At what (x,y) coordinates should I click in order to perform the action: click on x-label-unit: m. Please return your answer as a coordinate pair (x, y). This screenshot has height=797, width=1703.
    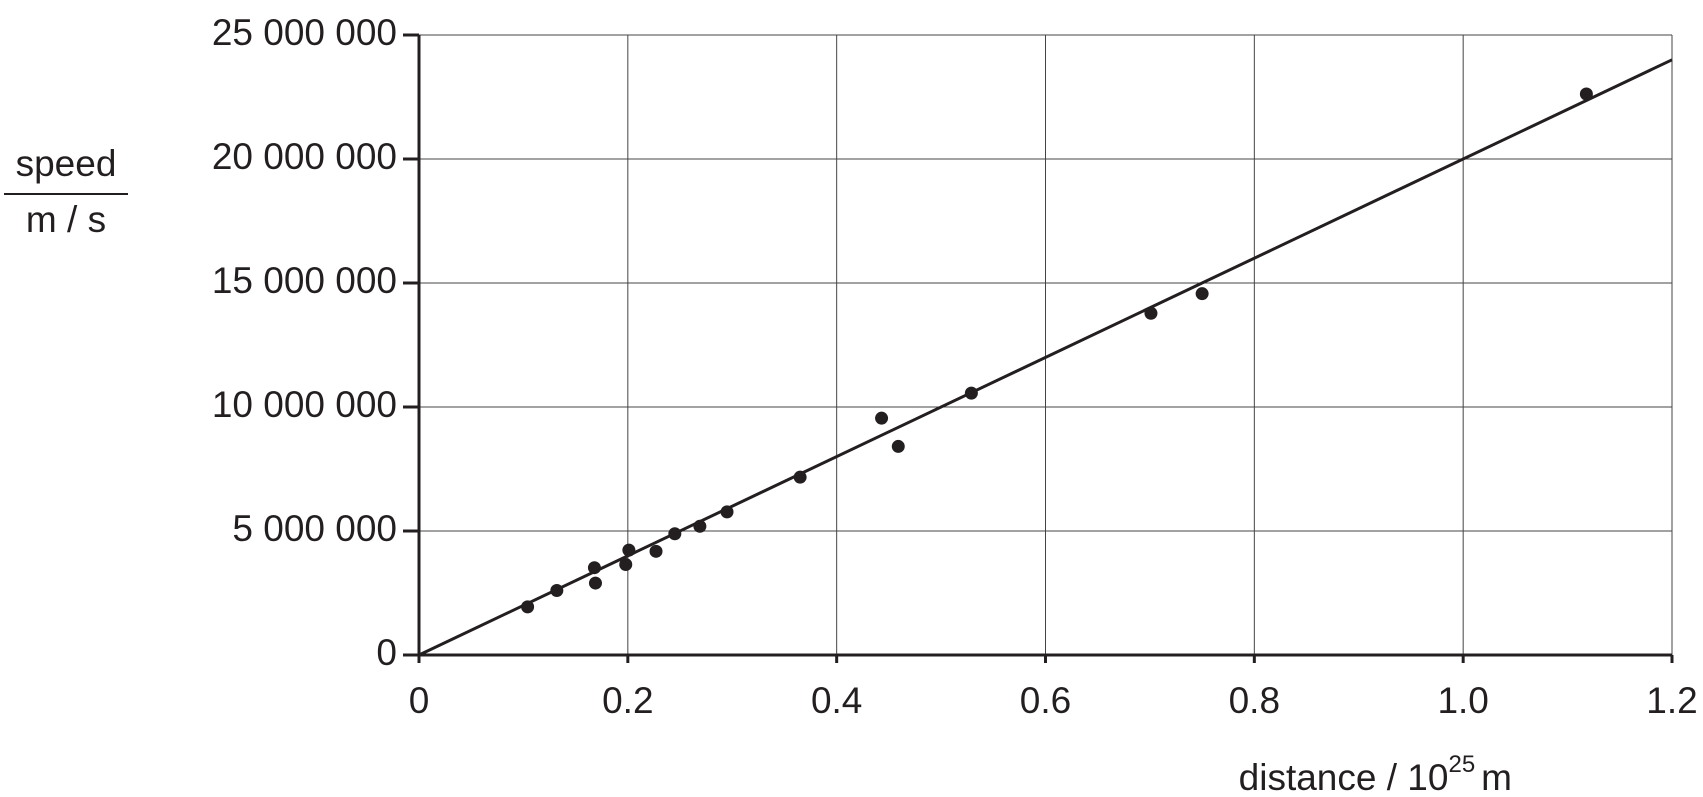
    Looking at the image, I should click on (1496, 777).